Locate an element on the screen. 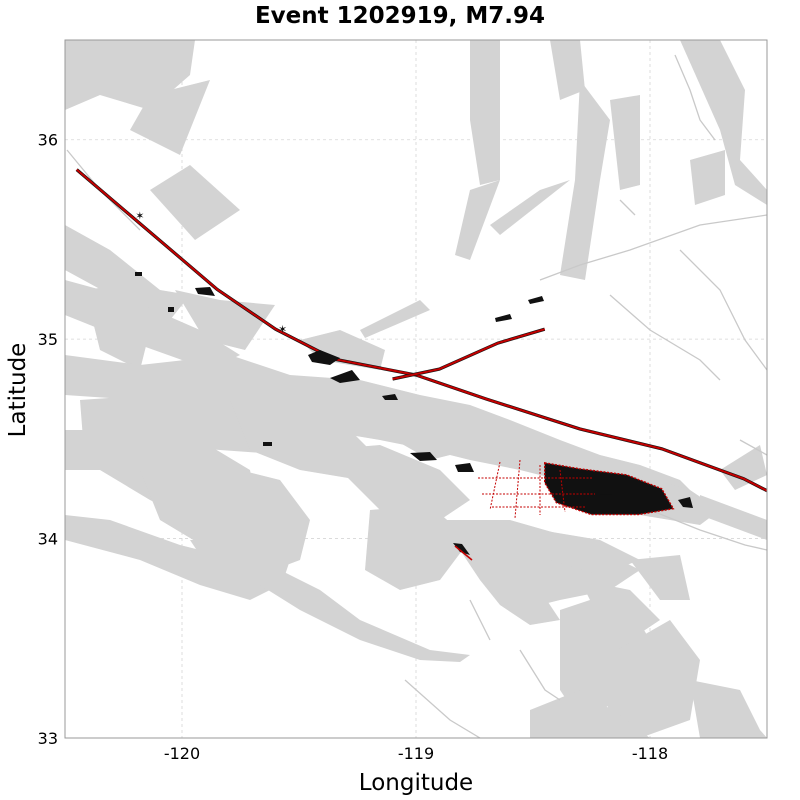  rupture-fragment-red is located at coordinates (463, 553).